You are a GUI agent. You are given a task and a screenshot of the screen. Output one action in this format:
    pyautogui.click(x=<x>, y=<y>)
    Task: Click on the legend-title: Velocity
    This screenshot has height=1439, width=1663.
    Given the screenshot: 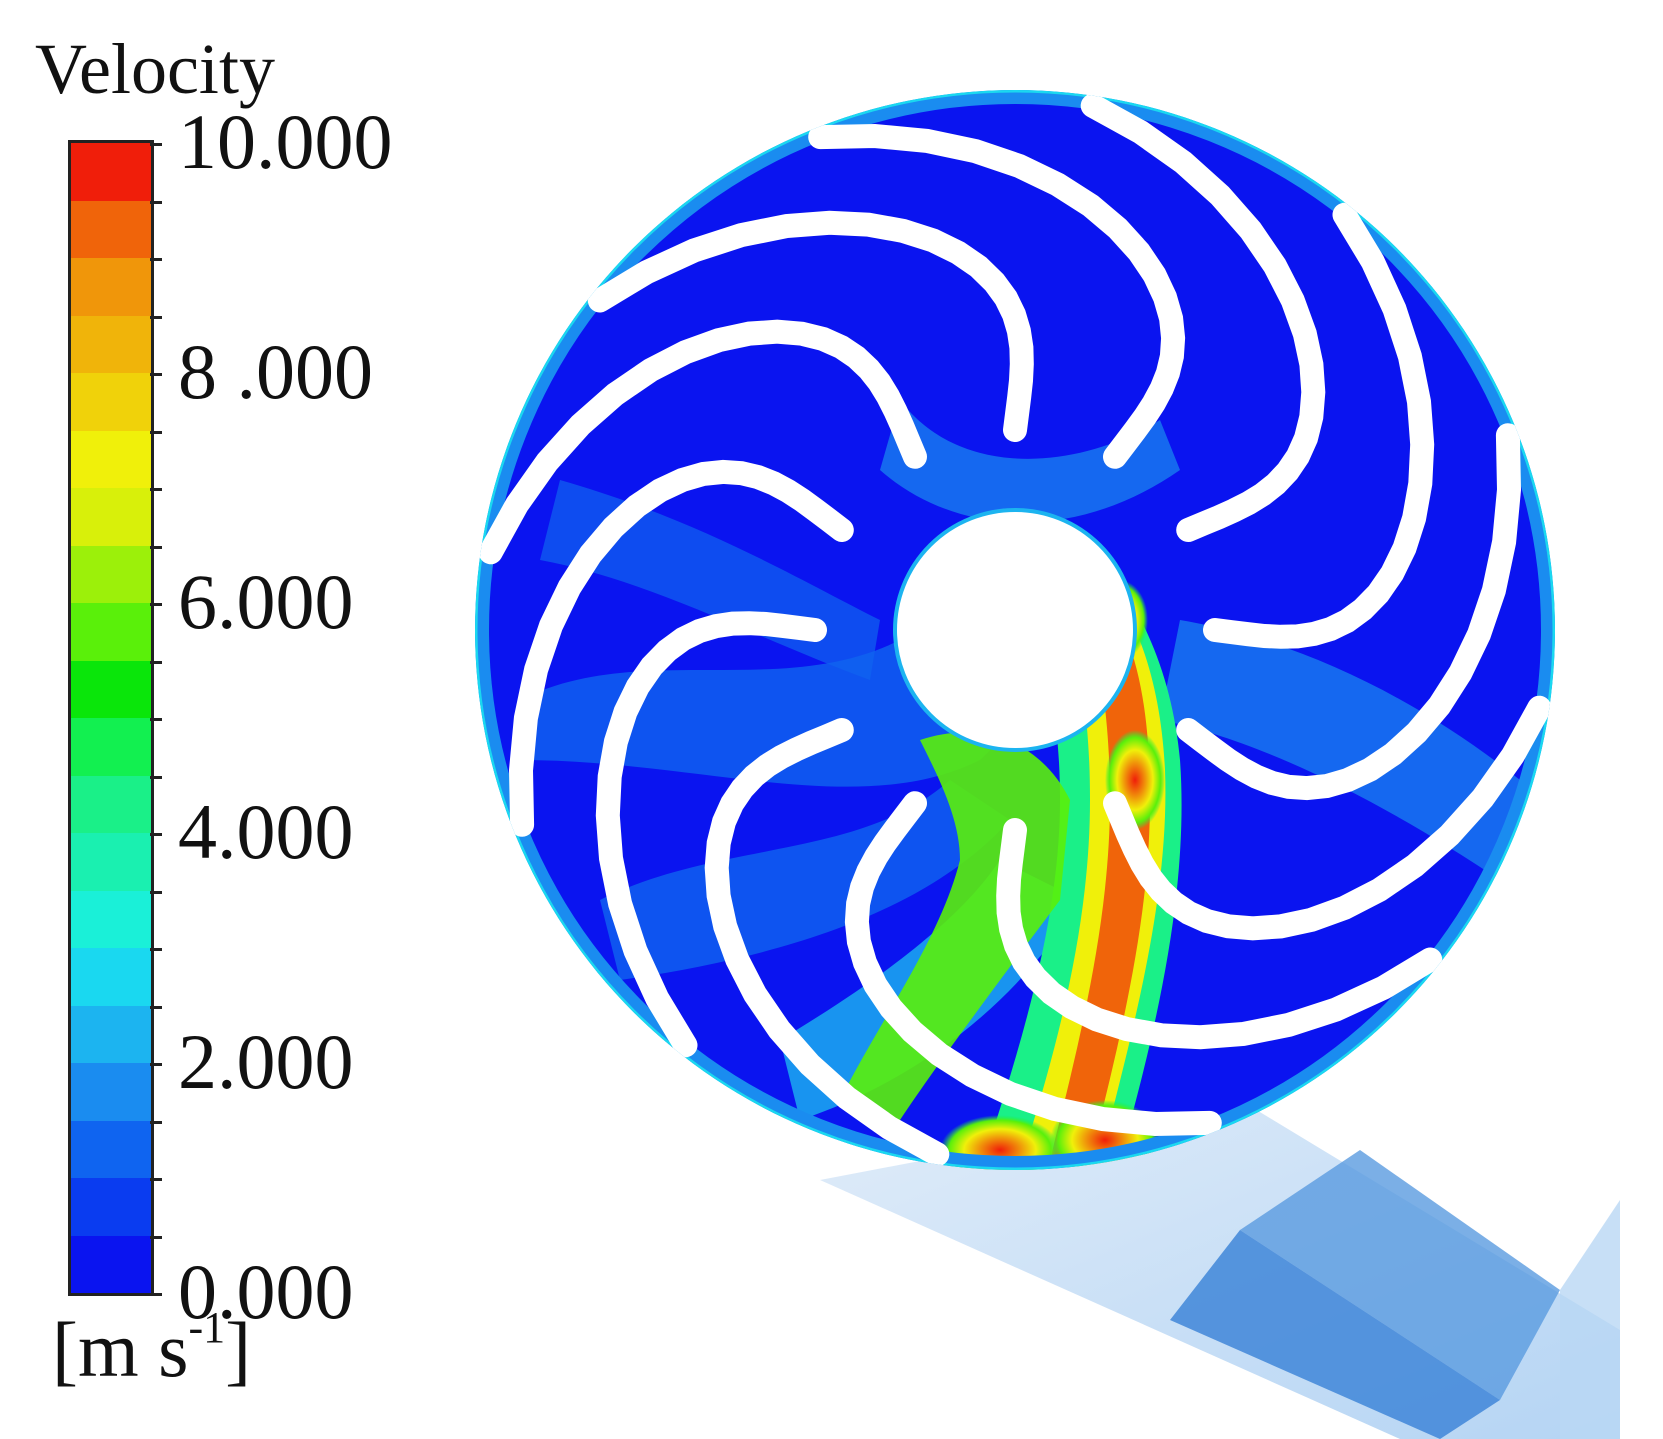 What is the action you would take?
    pyautogui.click(x=155, y=69)
    